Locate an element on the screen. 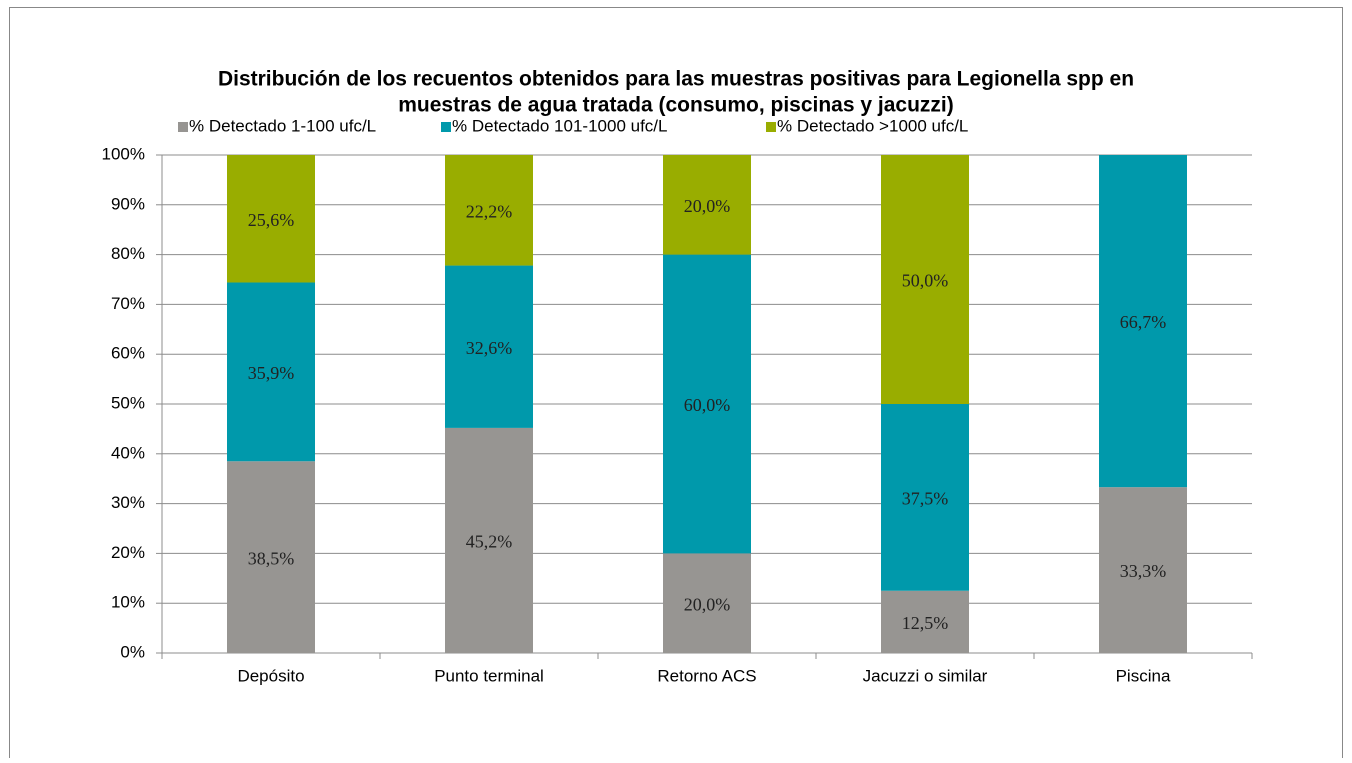 This screenshot has width=1352, height=763. value-label: 45,2% is located at coordinates (489, 542).